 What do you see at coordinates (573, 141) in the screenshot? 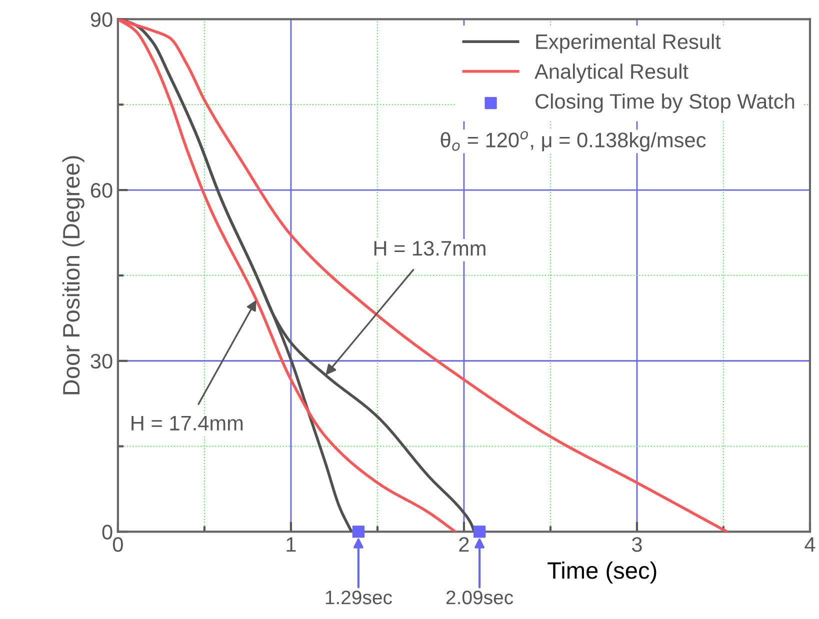
I see `annotation: θ$_{o}$ = 120$^{o}$, μ = 0.138kg/msec` at bounding box center [573, 141].